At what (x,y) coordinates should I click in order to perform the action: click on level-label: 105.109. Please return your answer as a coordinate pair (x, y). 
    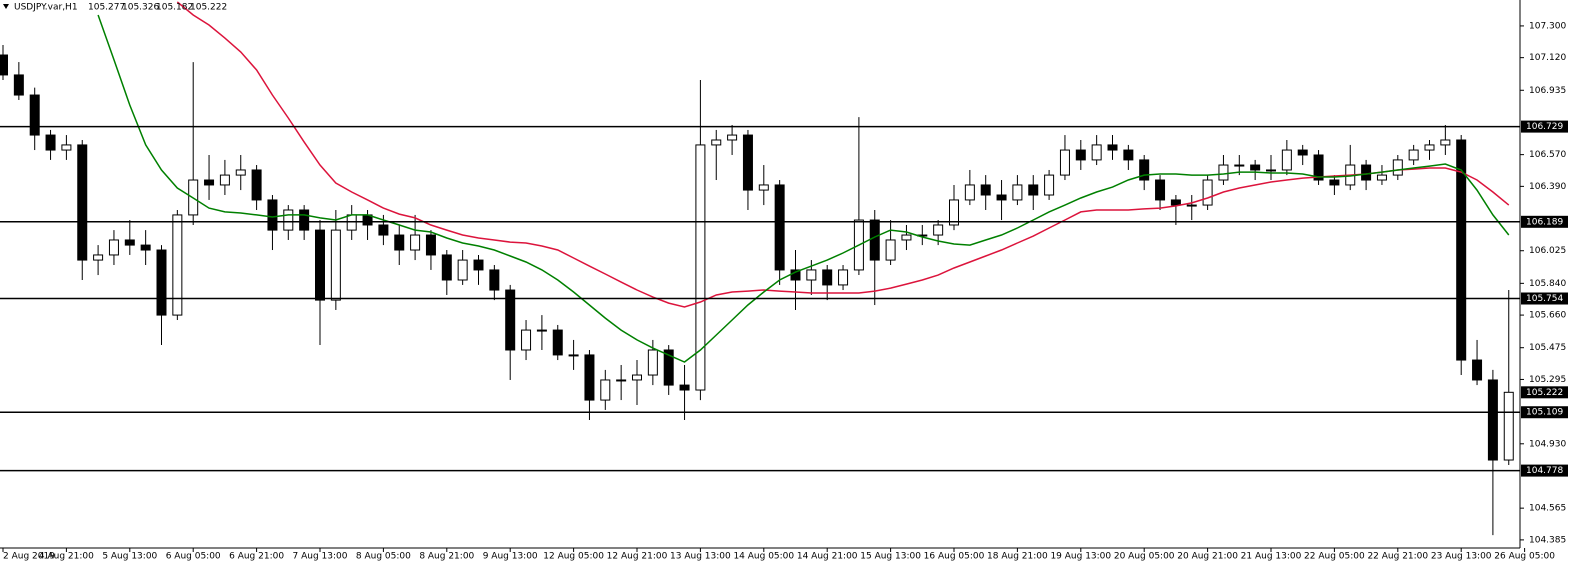
    Looking at the image, I should click on (1544, 413).